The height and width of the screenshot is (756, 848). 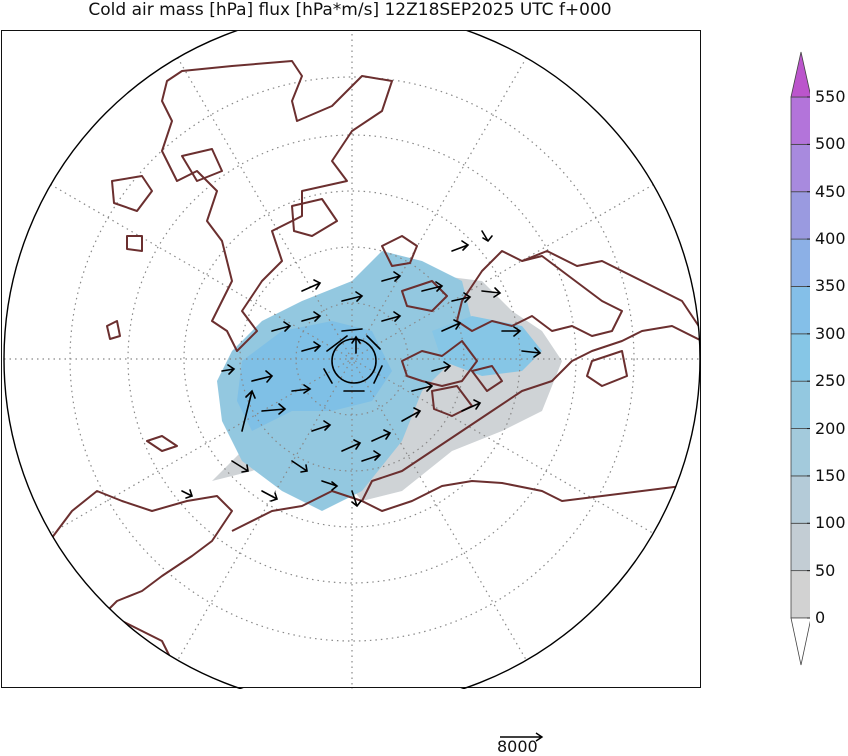 I want to click on colorbar-tick-label: 250, so click(x=830, y=381).